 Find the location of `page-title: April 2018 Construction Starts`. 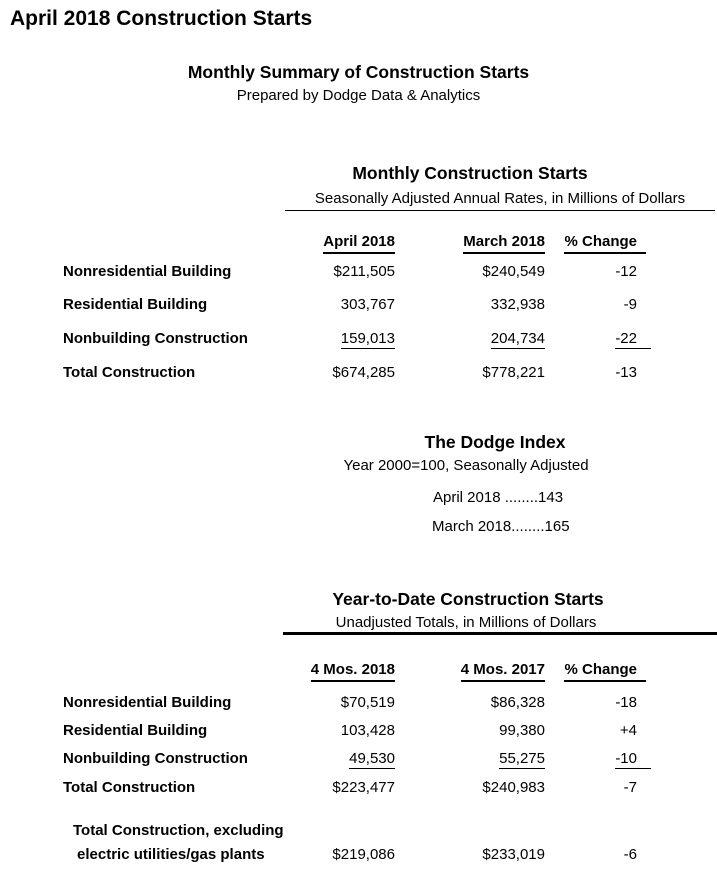

page-title: April 2018 Construction Starts is located at coordinates (161, 18).